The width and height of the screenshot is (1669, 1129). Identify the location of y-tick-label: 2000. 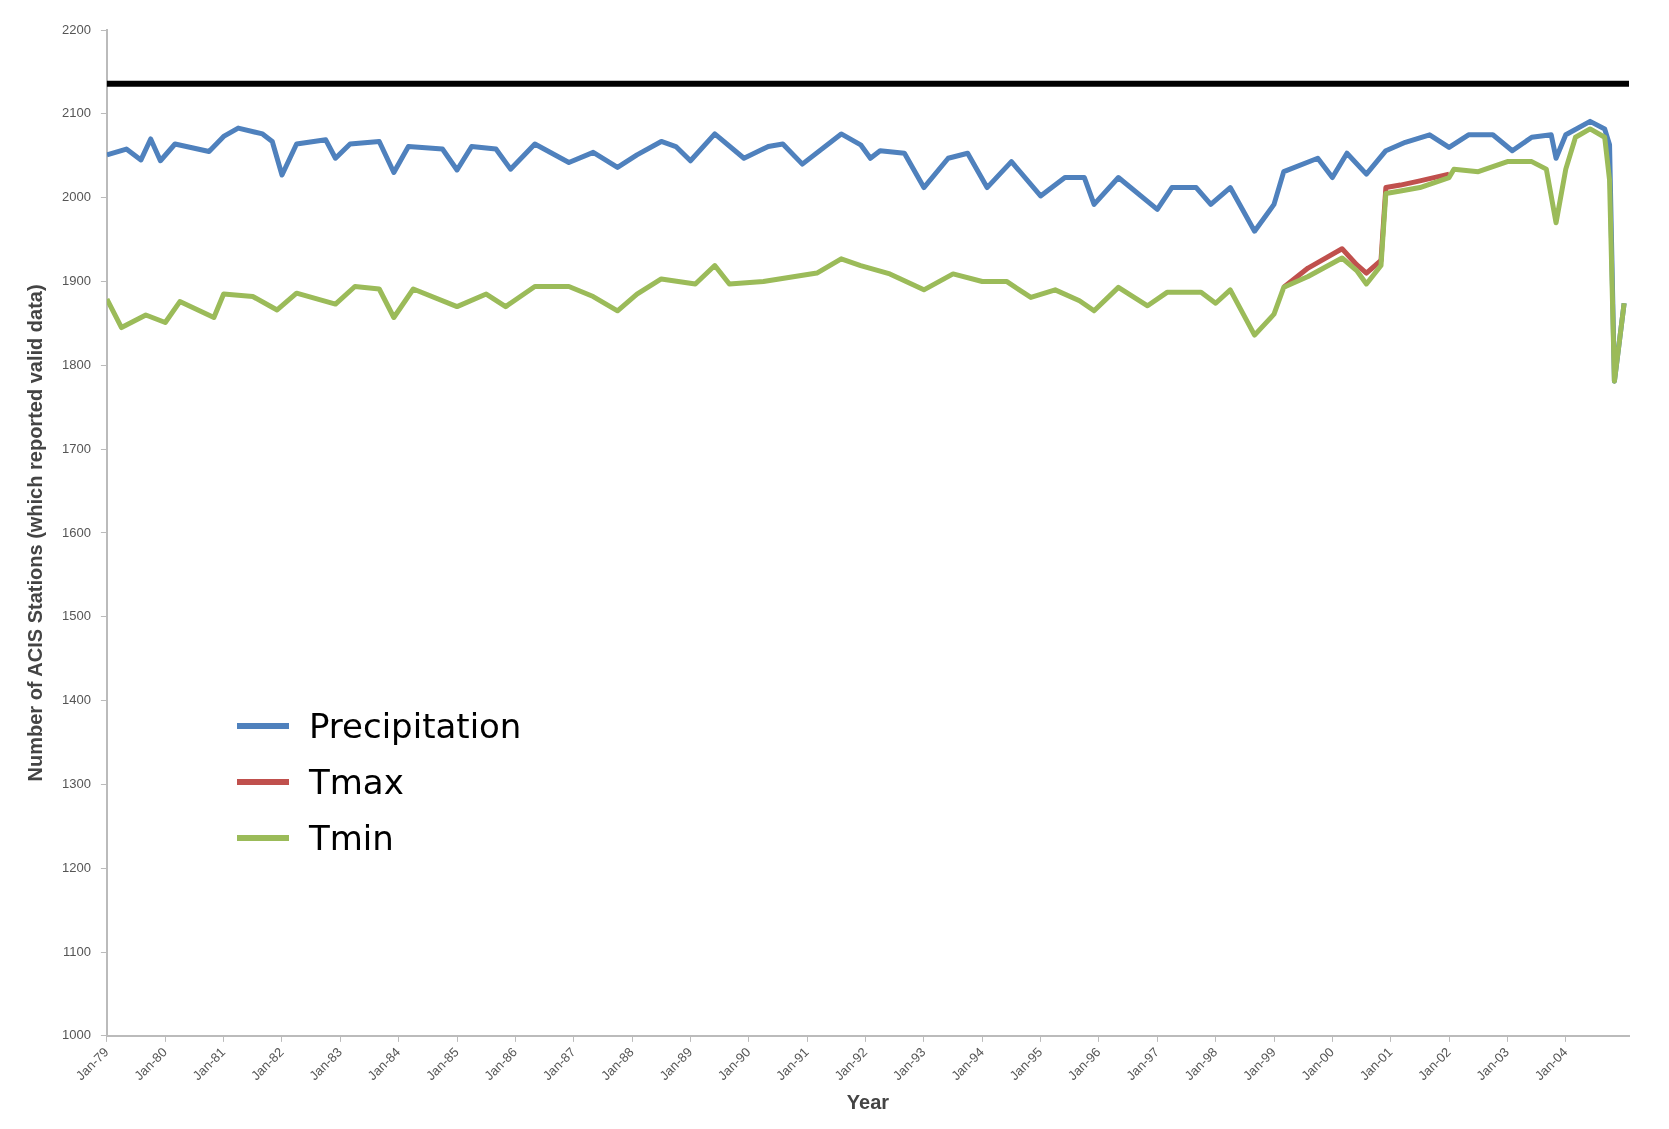
(76, 197).